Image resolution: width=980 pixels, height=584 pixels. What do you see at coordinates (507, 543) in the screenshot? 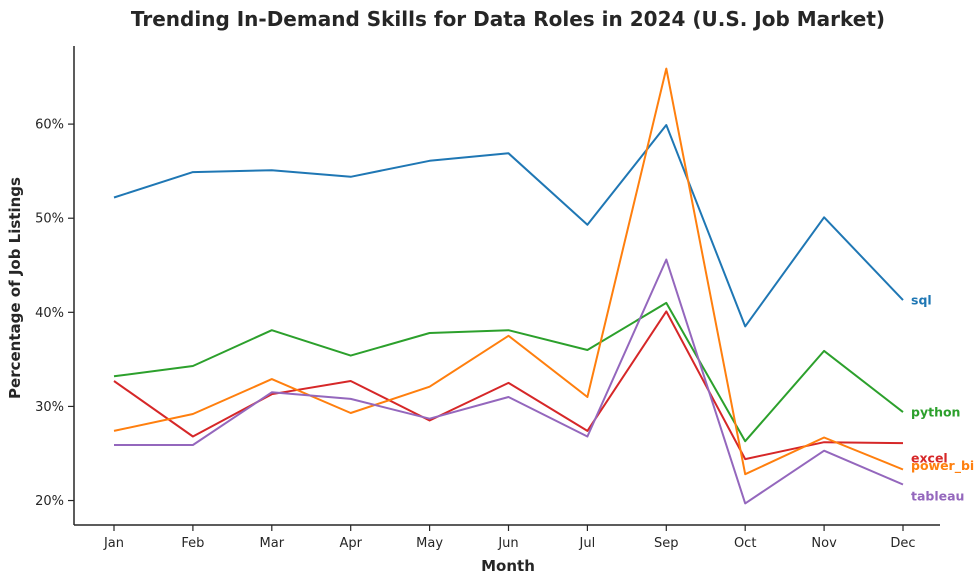
I see `x-tick-label: Jun` at bounding box center [507, 543].